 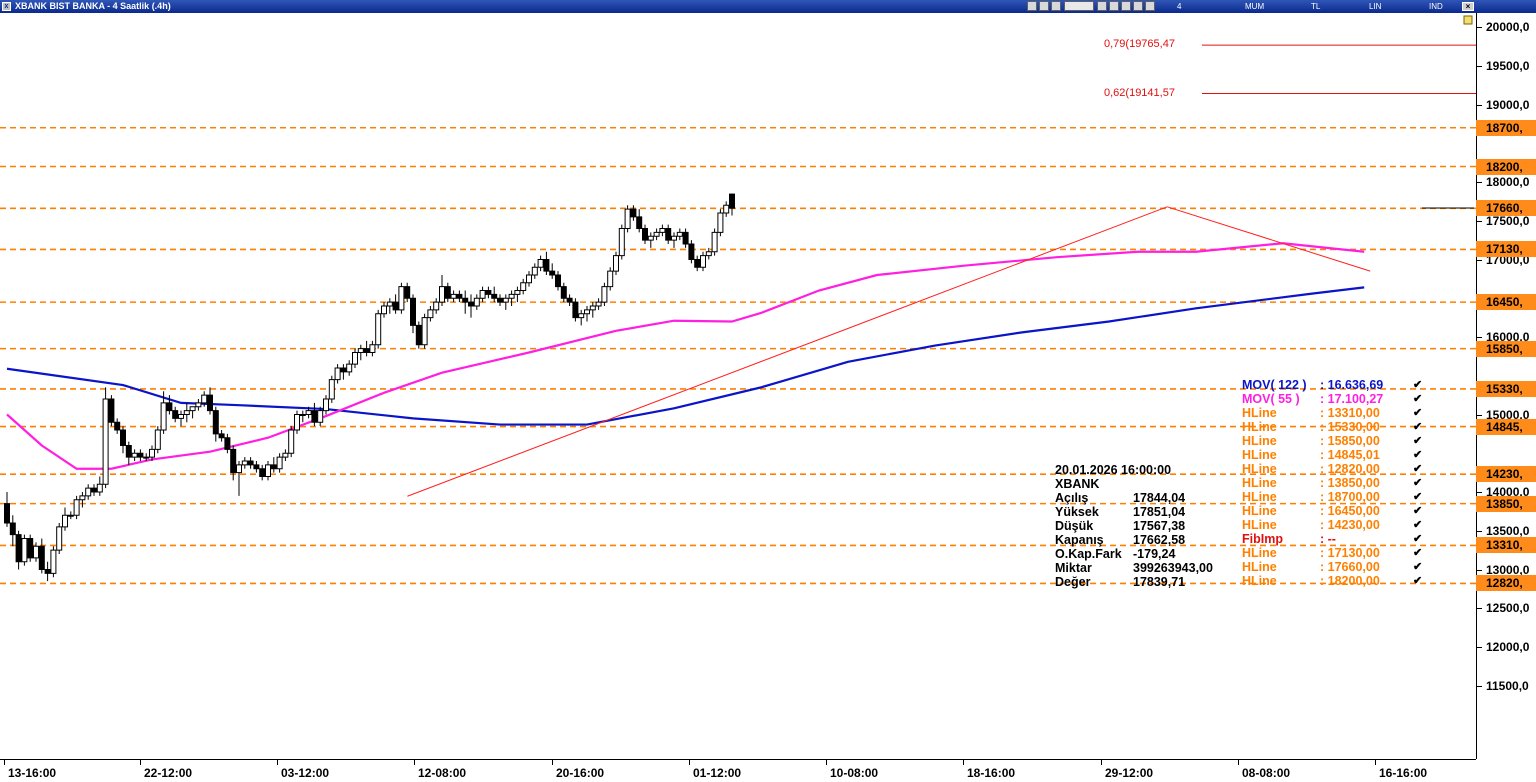 What do you see at coordinates (1102, 6) in the screenshot?
I see `grid-icon` at bounding box center [1102, 6].